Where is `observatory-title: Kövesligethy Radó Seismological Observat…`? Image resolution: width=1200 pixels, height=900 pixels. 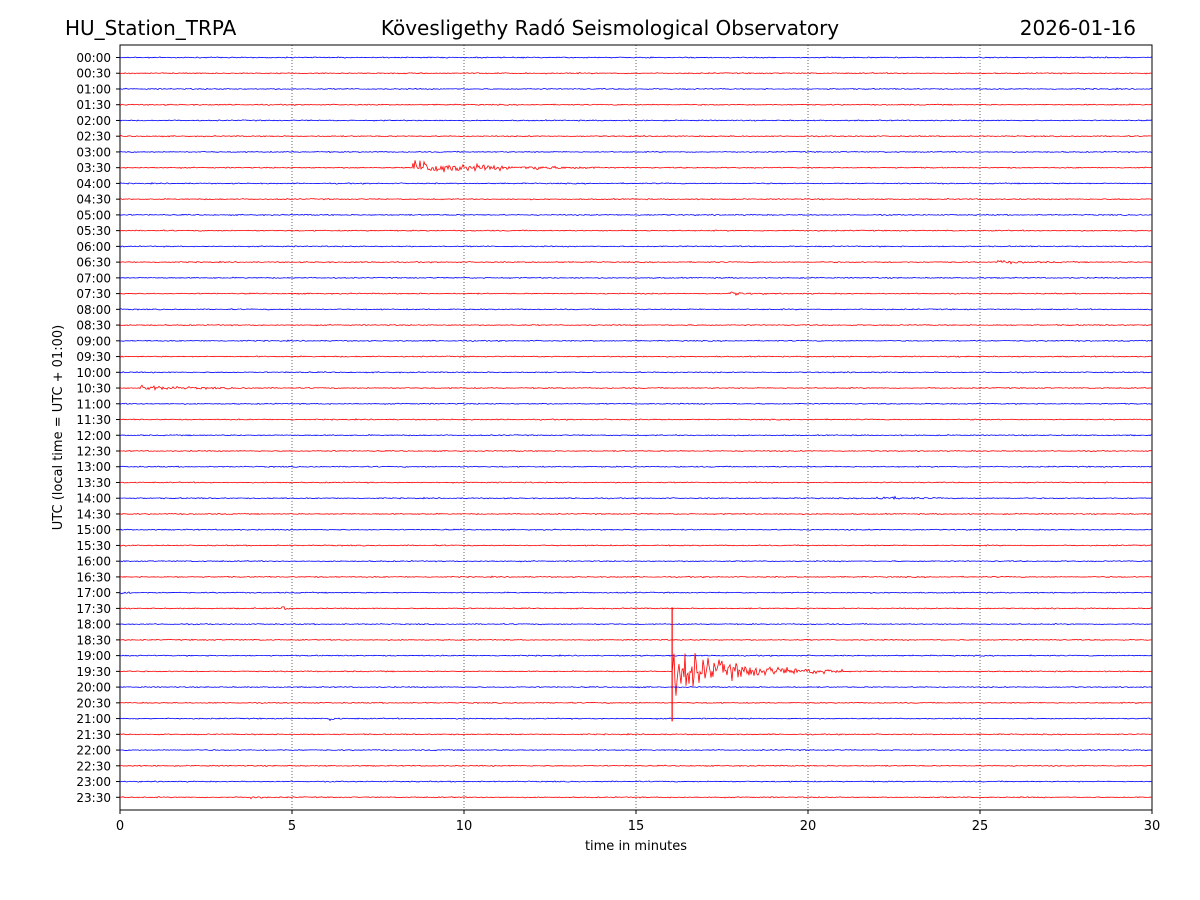
observatory-title: Kövesligethy Radó Seismological Observat… is located at coordinates (610, 28).